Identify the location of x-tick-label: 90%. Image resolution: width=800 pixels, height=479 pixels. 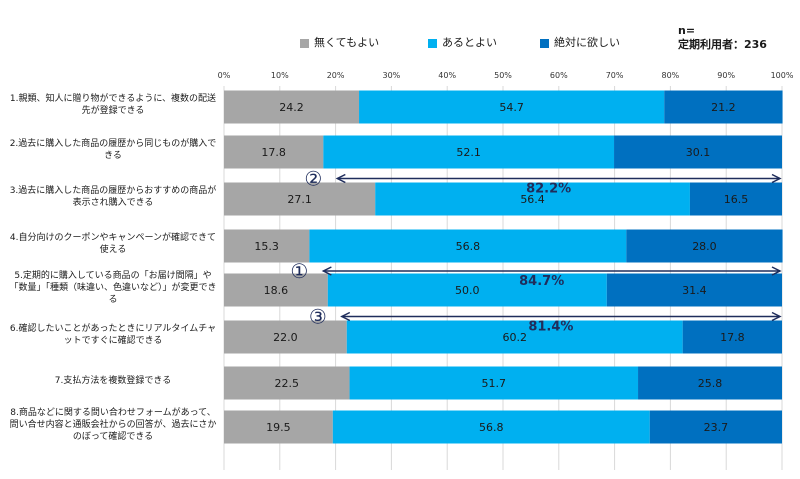
(726, 75).